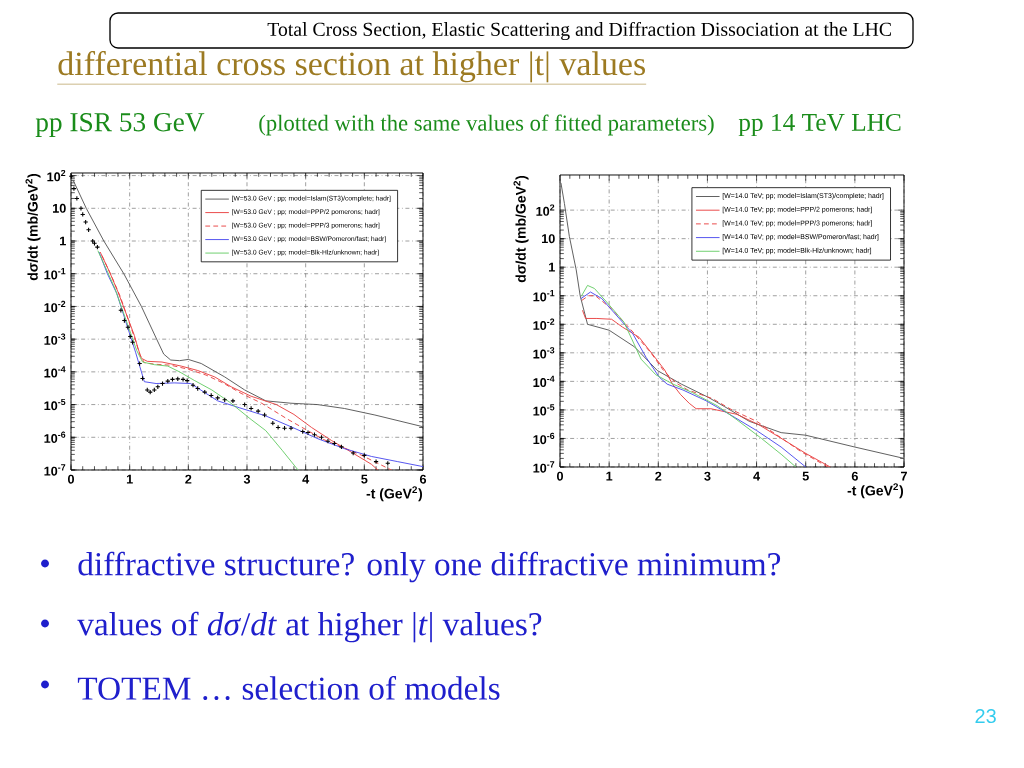 Image resolution: width=1024 pixels, height=768 pixels. Describe the element at coordinates (309, 627) in the screenshot. I see `text: values of dσ/dt at higher |t| values?` at that location.